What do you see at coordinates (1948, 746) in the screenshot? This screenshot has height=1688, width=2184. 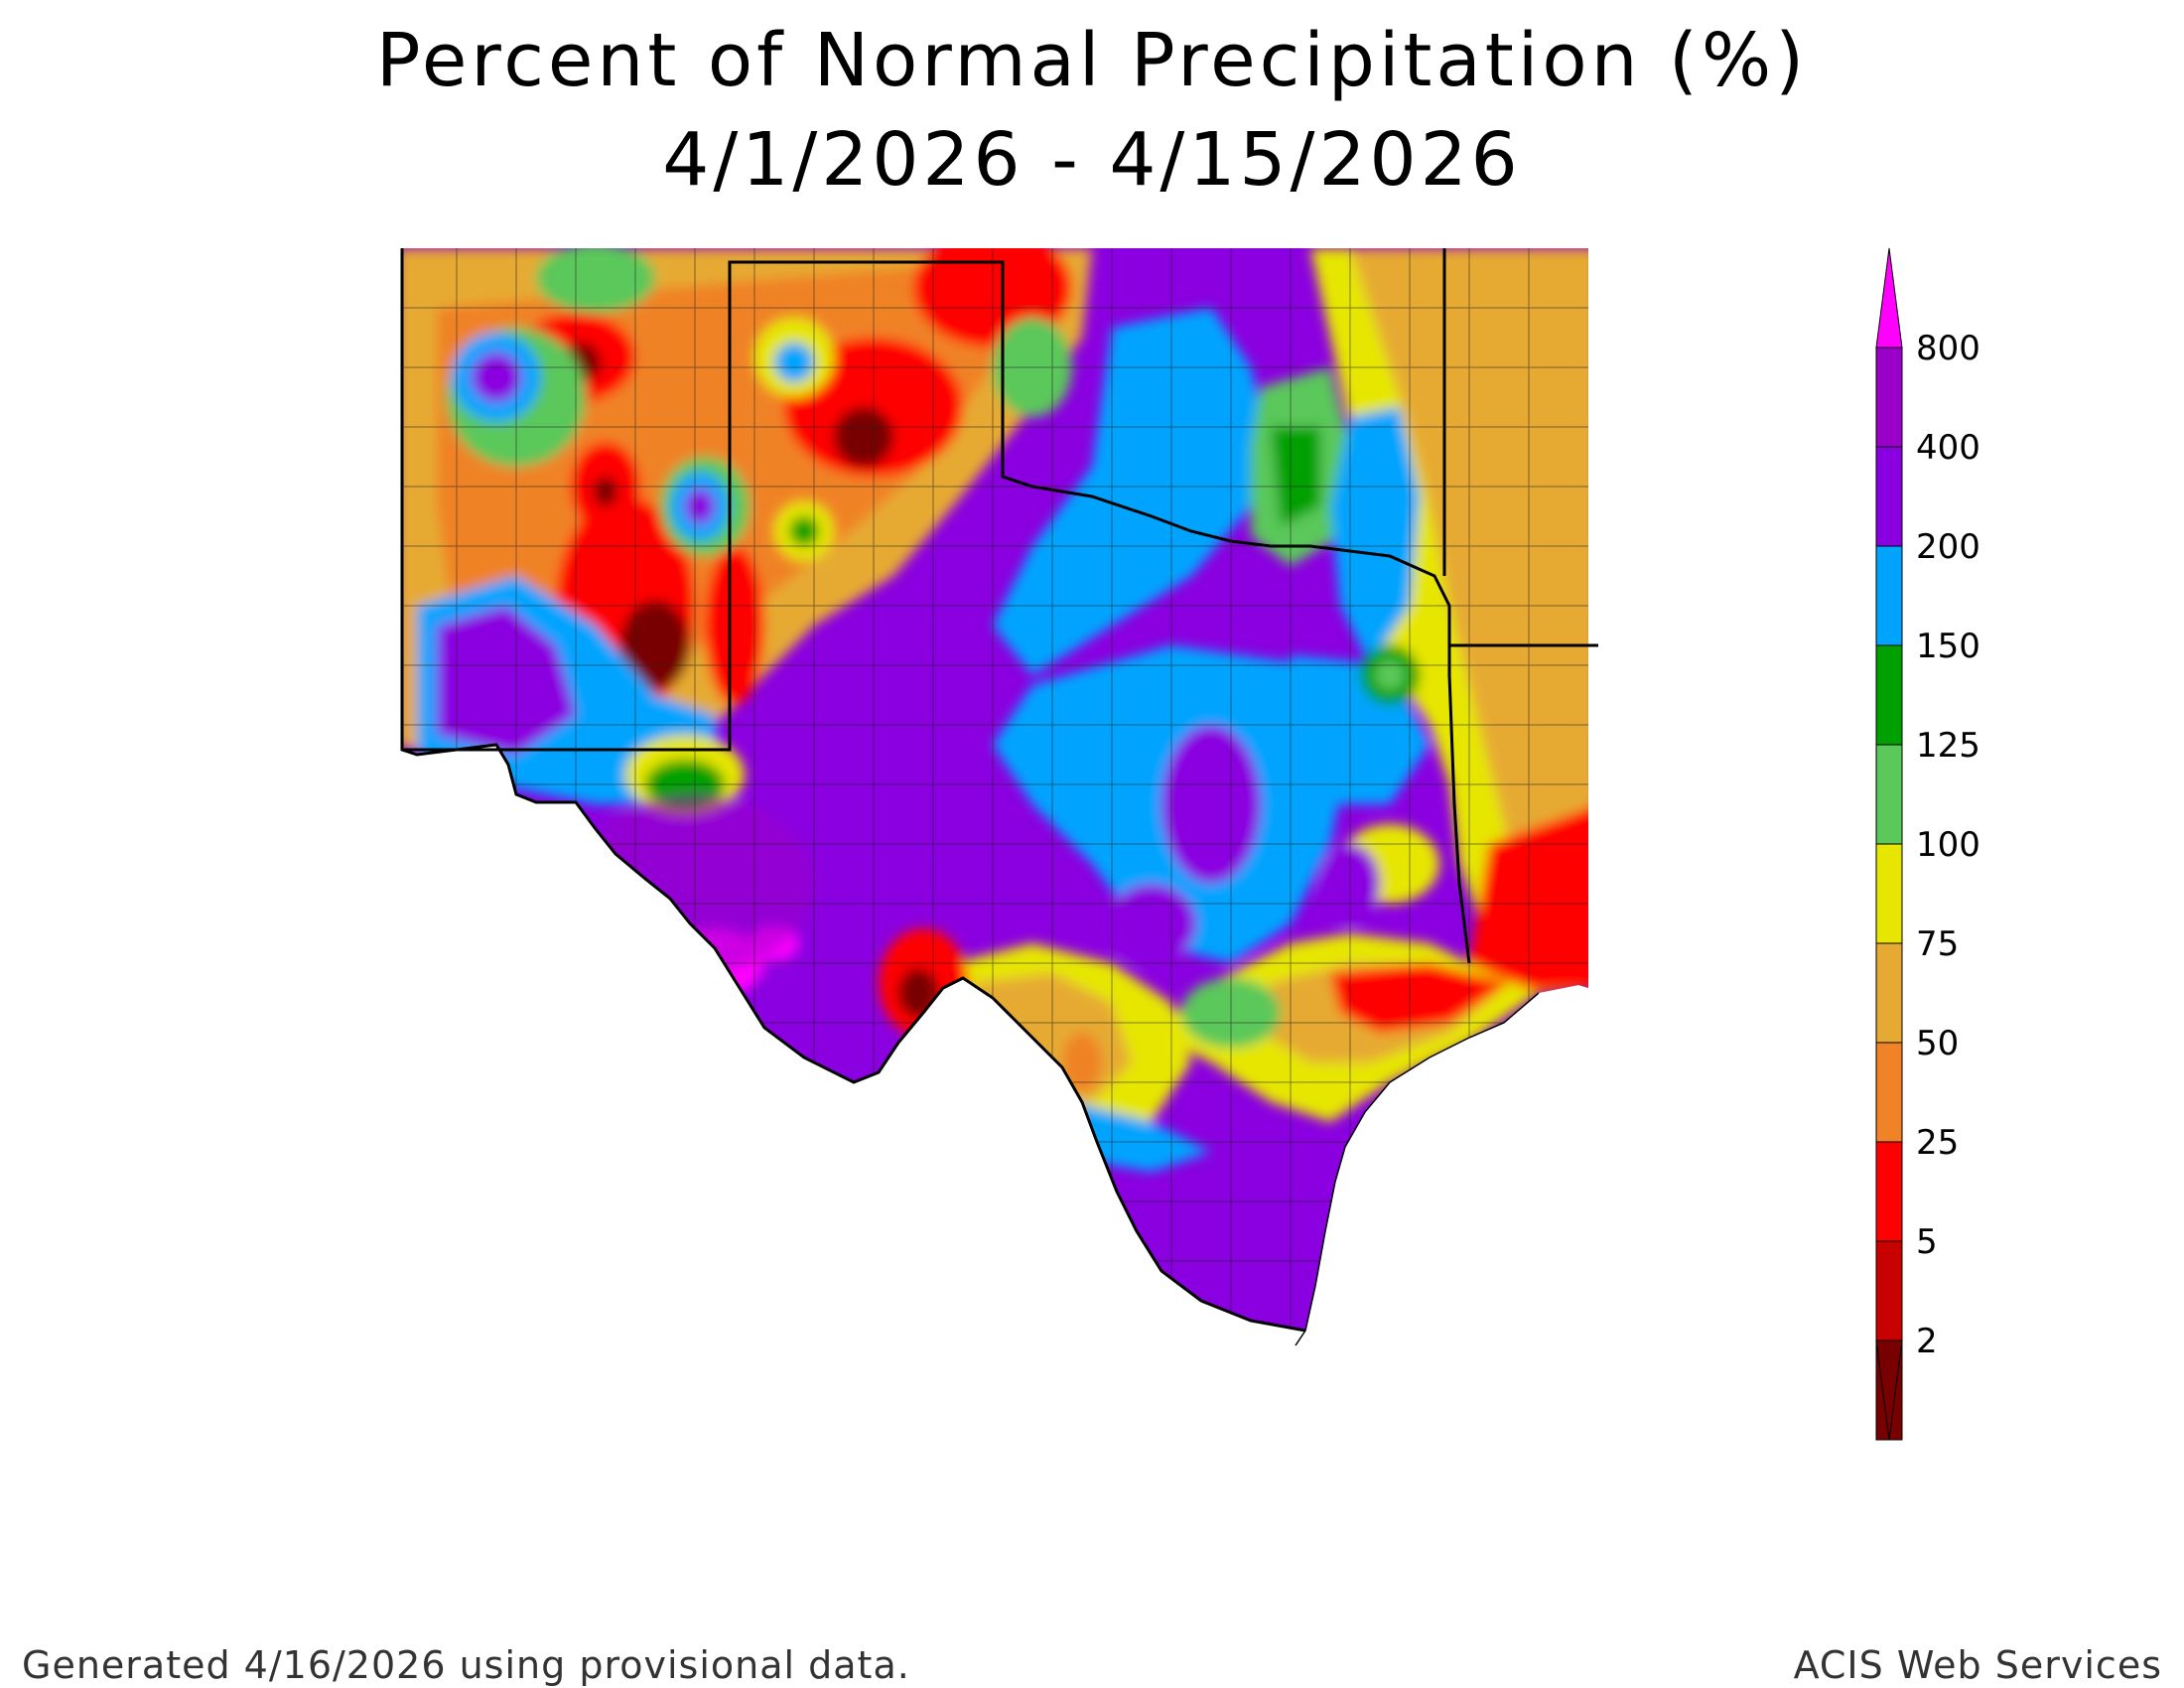 I see `legend-label: 125` at bounding box center [1948, 746].